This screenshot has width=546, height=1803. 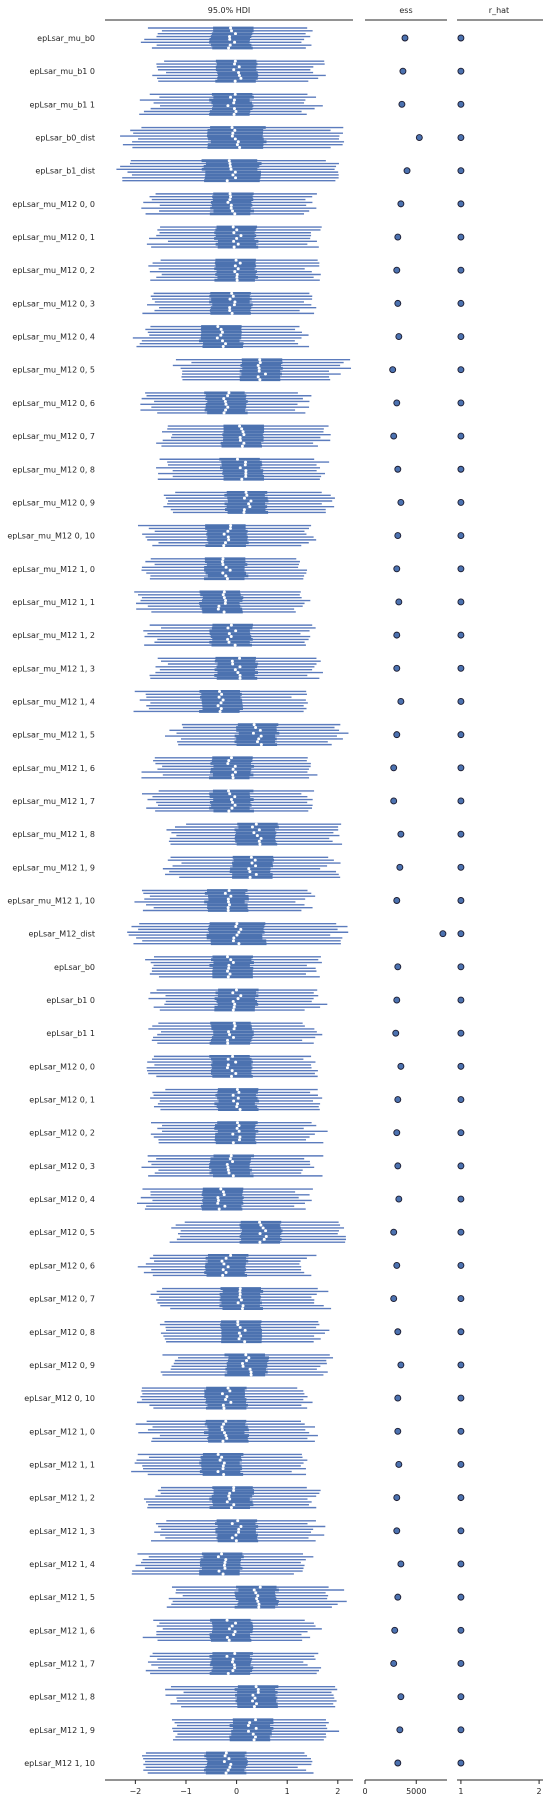 I want to click on row-label: epLsar_mu_M12 1, 3, so click(x=53, y=668).